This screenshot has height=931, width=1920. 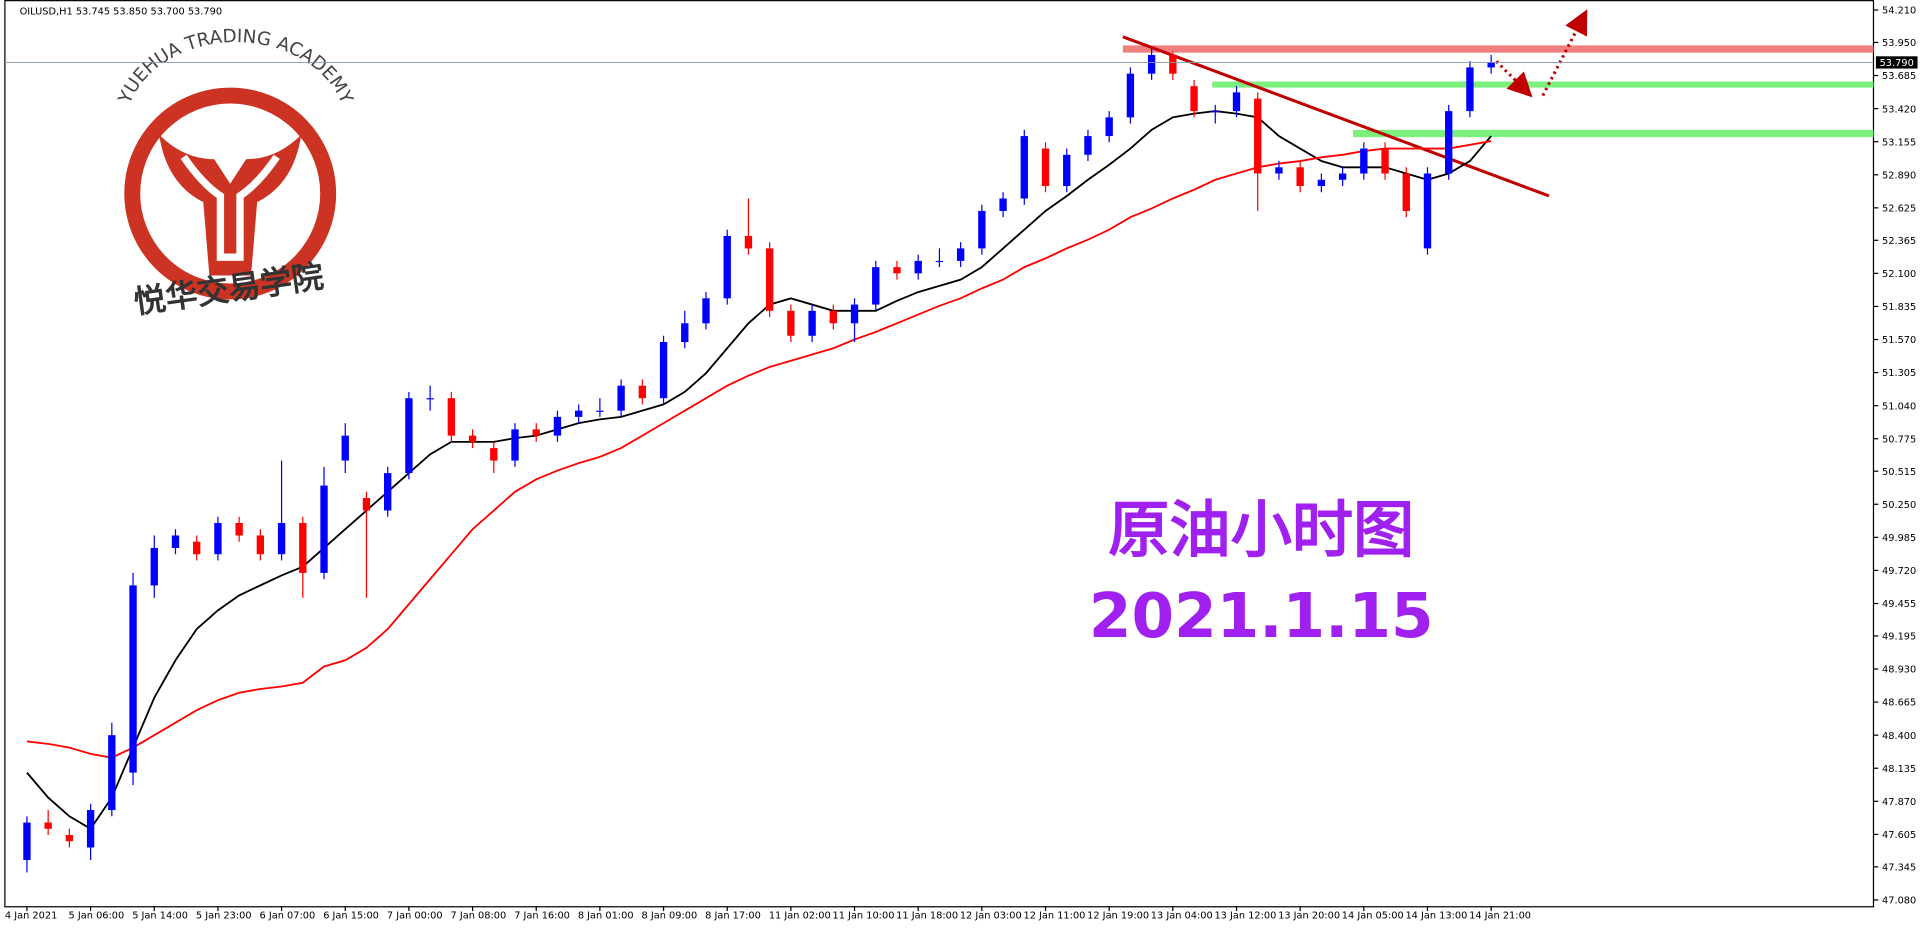 What do you see at coordinates (1899, 43) in the screenshot?
I see `y-tick-label: 53.950` at bounding box center [1899, 43].